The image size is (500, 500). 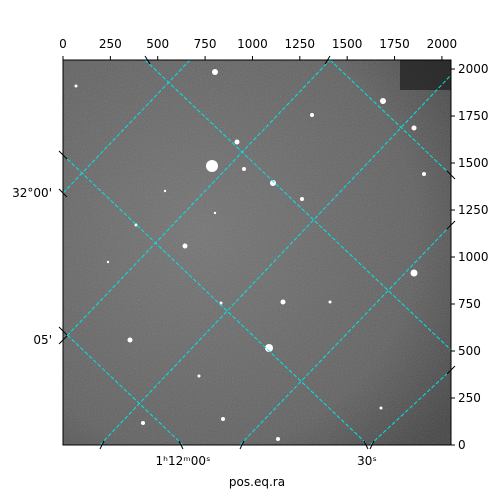 What do you see at coordinates (257, 482) in the screenshot?
I see `x-axis-label: pos.eq.ra` at bounding box center [257, 482].